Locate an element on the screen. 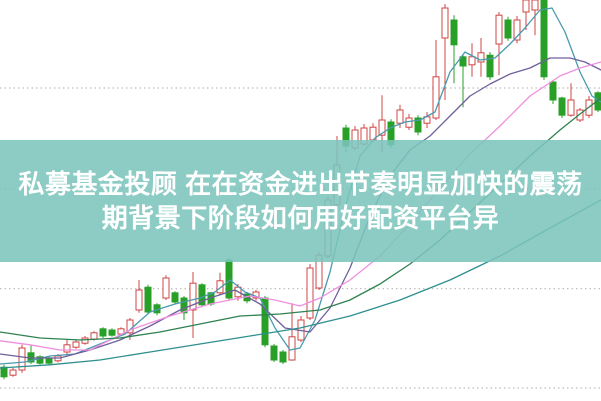  headline-line-2: 期背景下阶段如何用好配资平台异 is located at coordinates (300, 218).